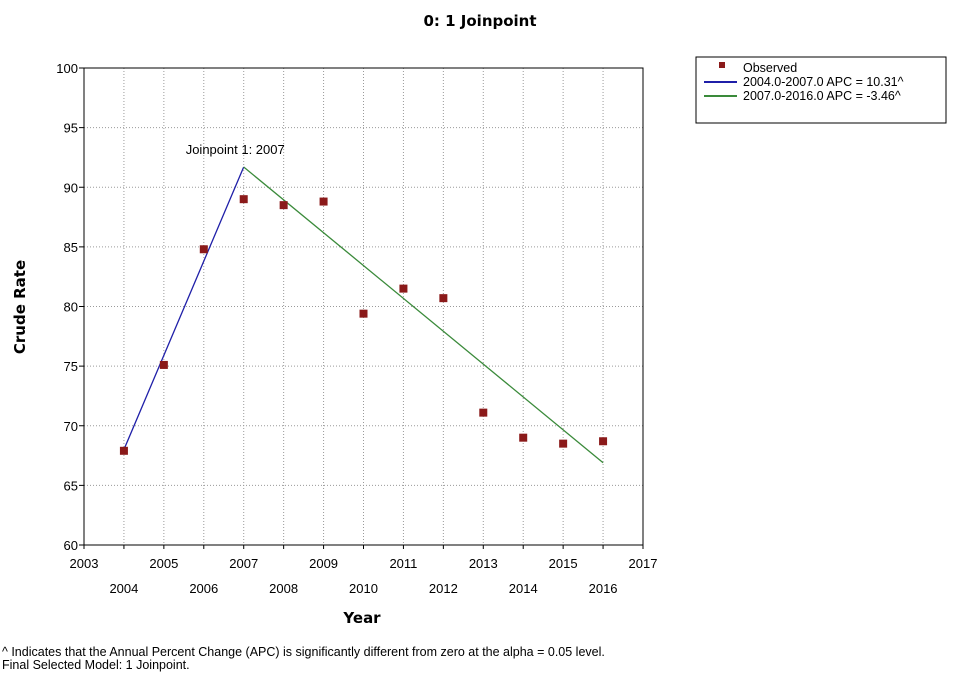 This screenshot has width=956, height=678. I want to click on x-tick-label: 2016, so click(603, 588).